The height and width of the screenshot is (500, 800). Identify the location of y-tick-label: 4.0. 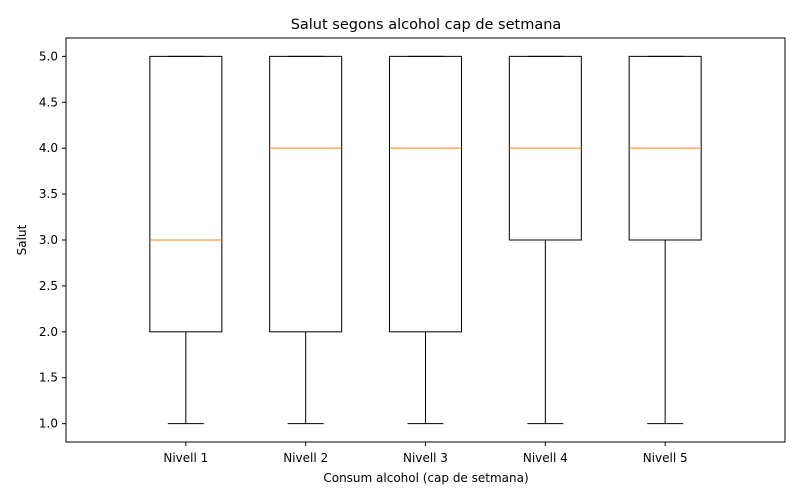
(48, 148).